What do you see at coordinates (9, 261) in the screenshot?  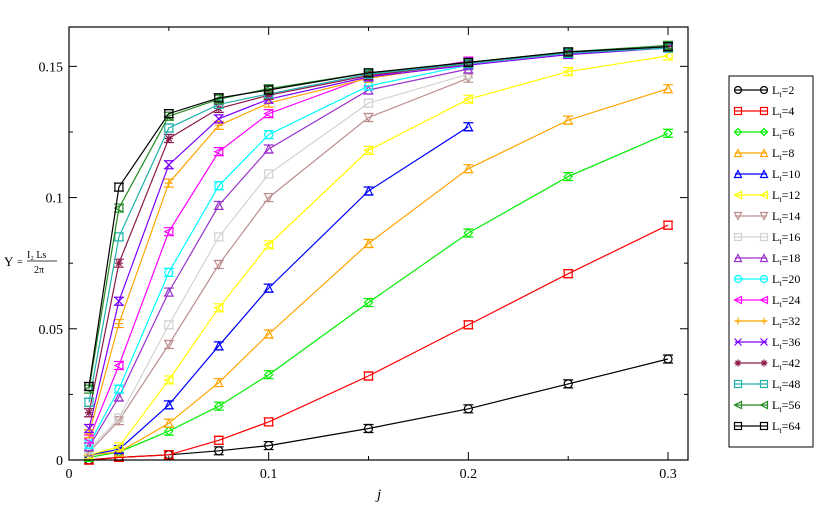 I see `y-label-symbol: Υ` at bounding box center [9, 261].